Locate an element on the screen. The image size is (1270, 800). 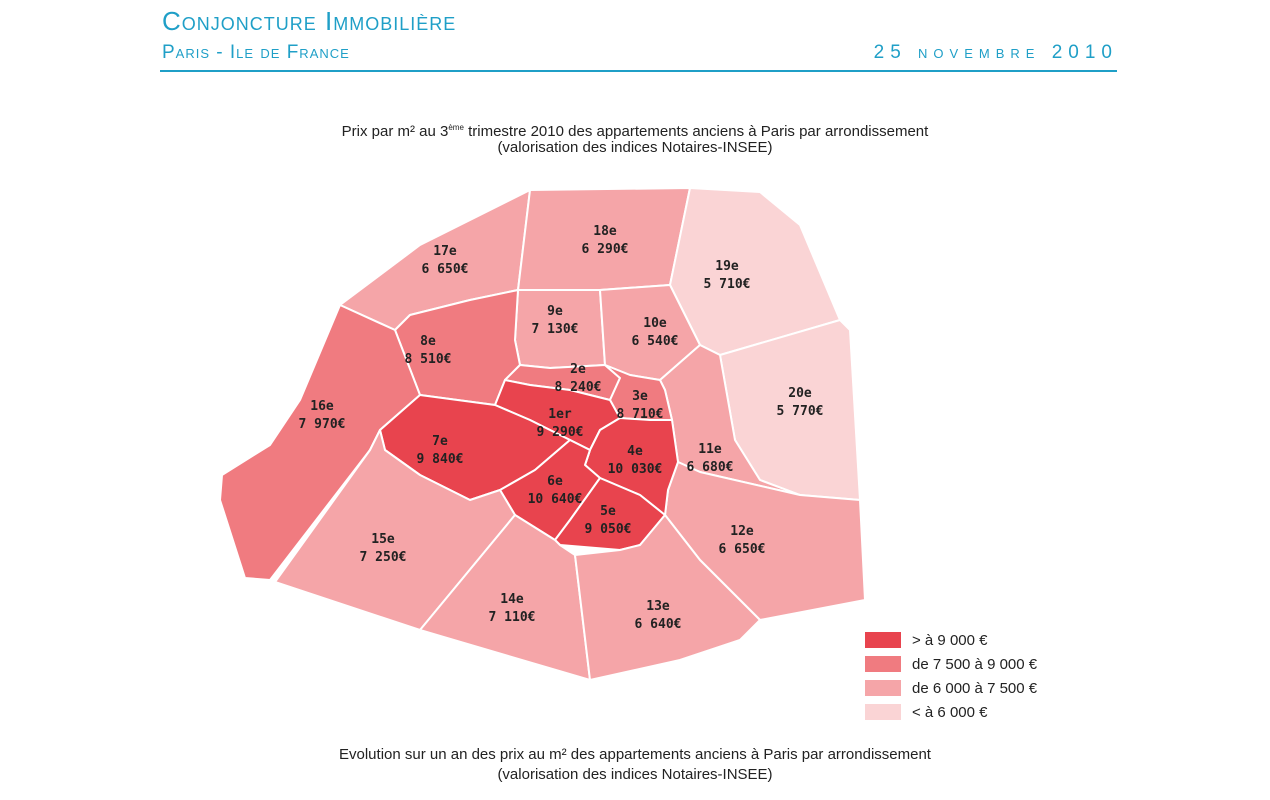
district-price: 9 290€ is located at coordinates (560, 432).